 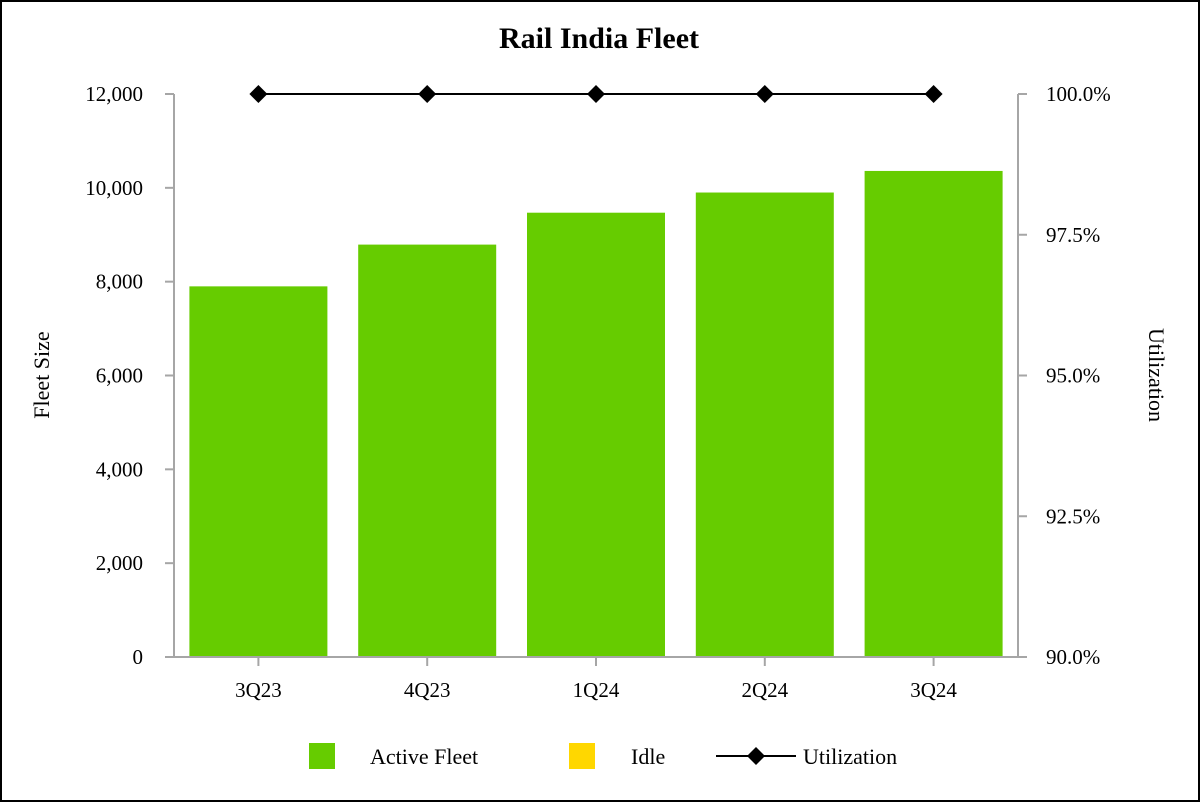 I want to click on y-tick-label: 0, so click(x=138, y=657).